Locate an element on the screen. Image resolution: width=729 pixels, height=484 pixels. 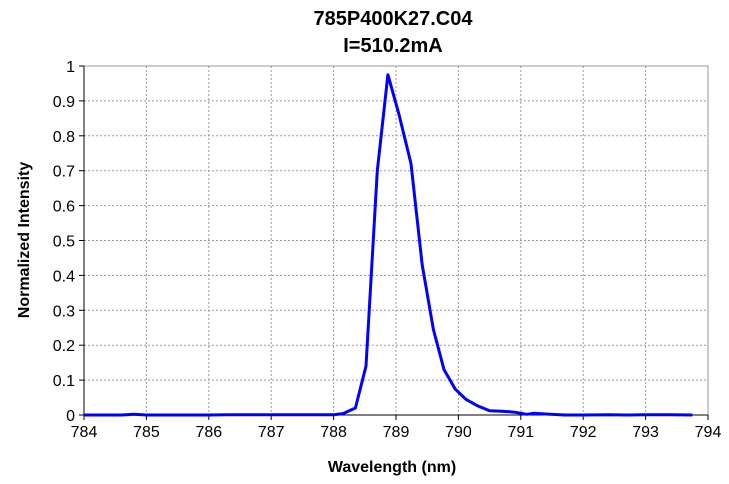
x-tick-label: 793 is located at coordinates (645, 432).